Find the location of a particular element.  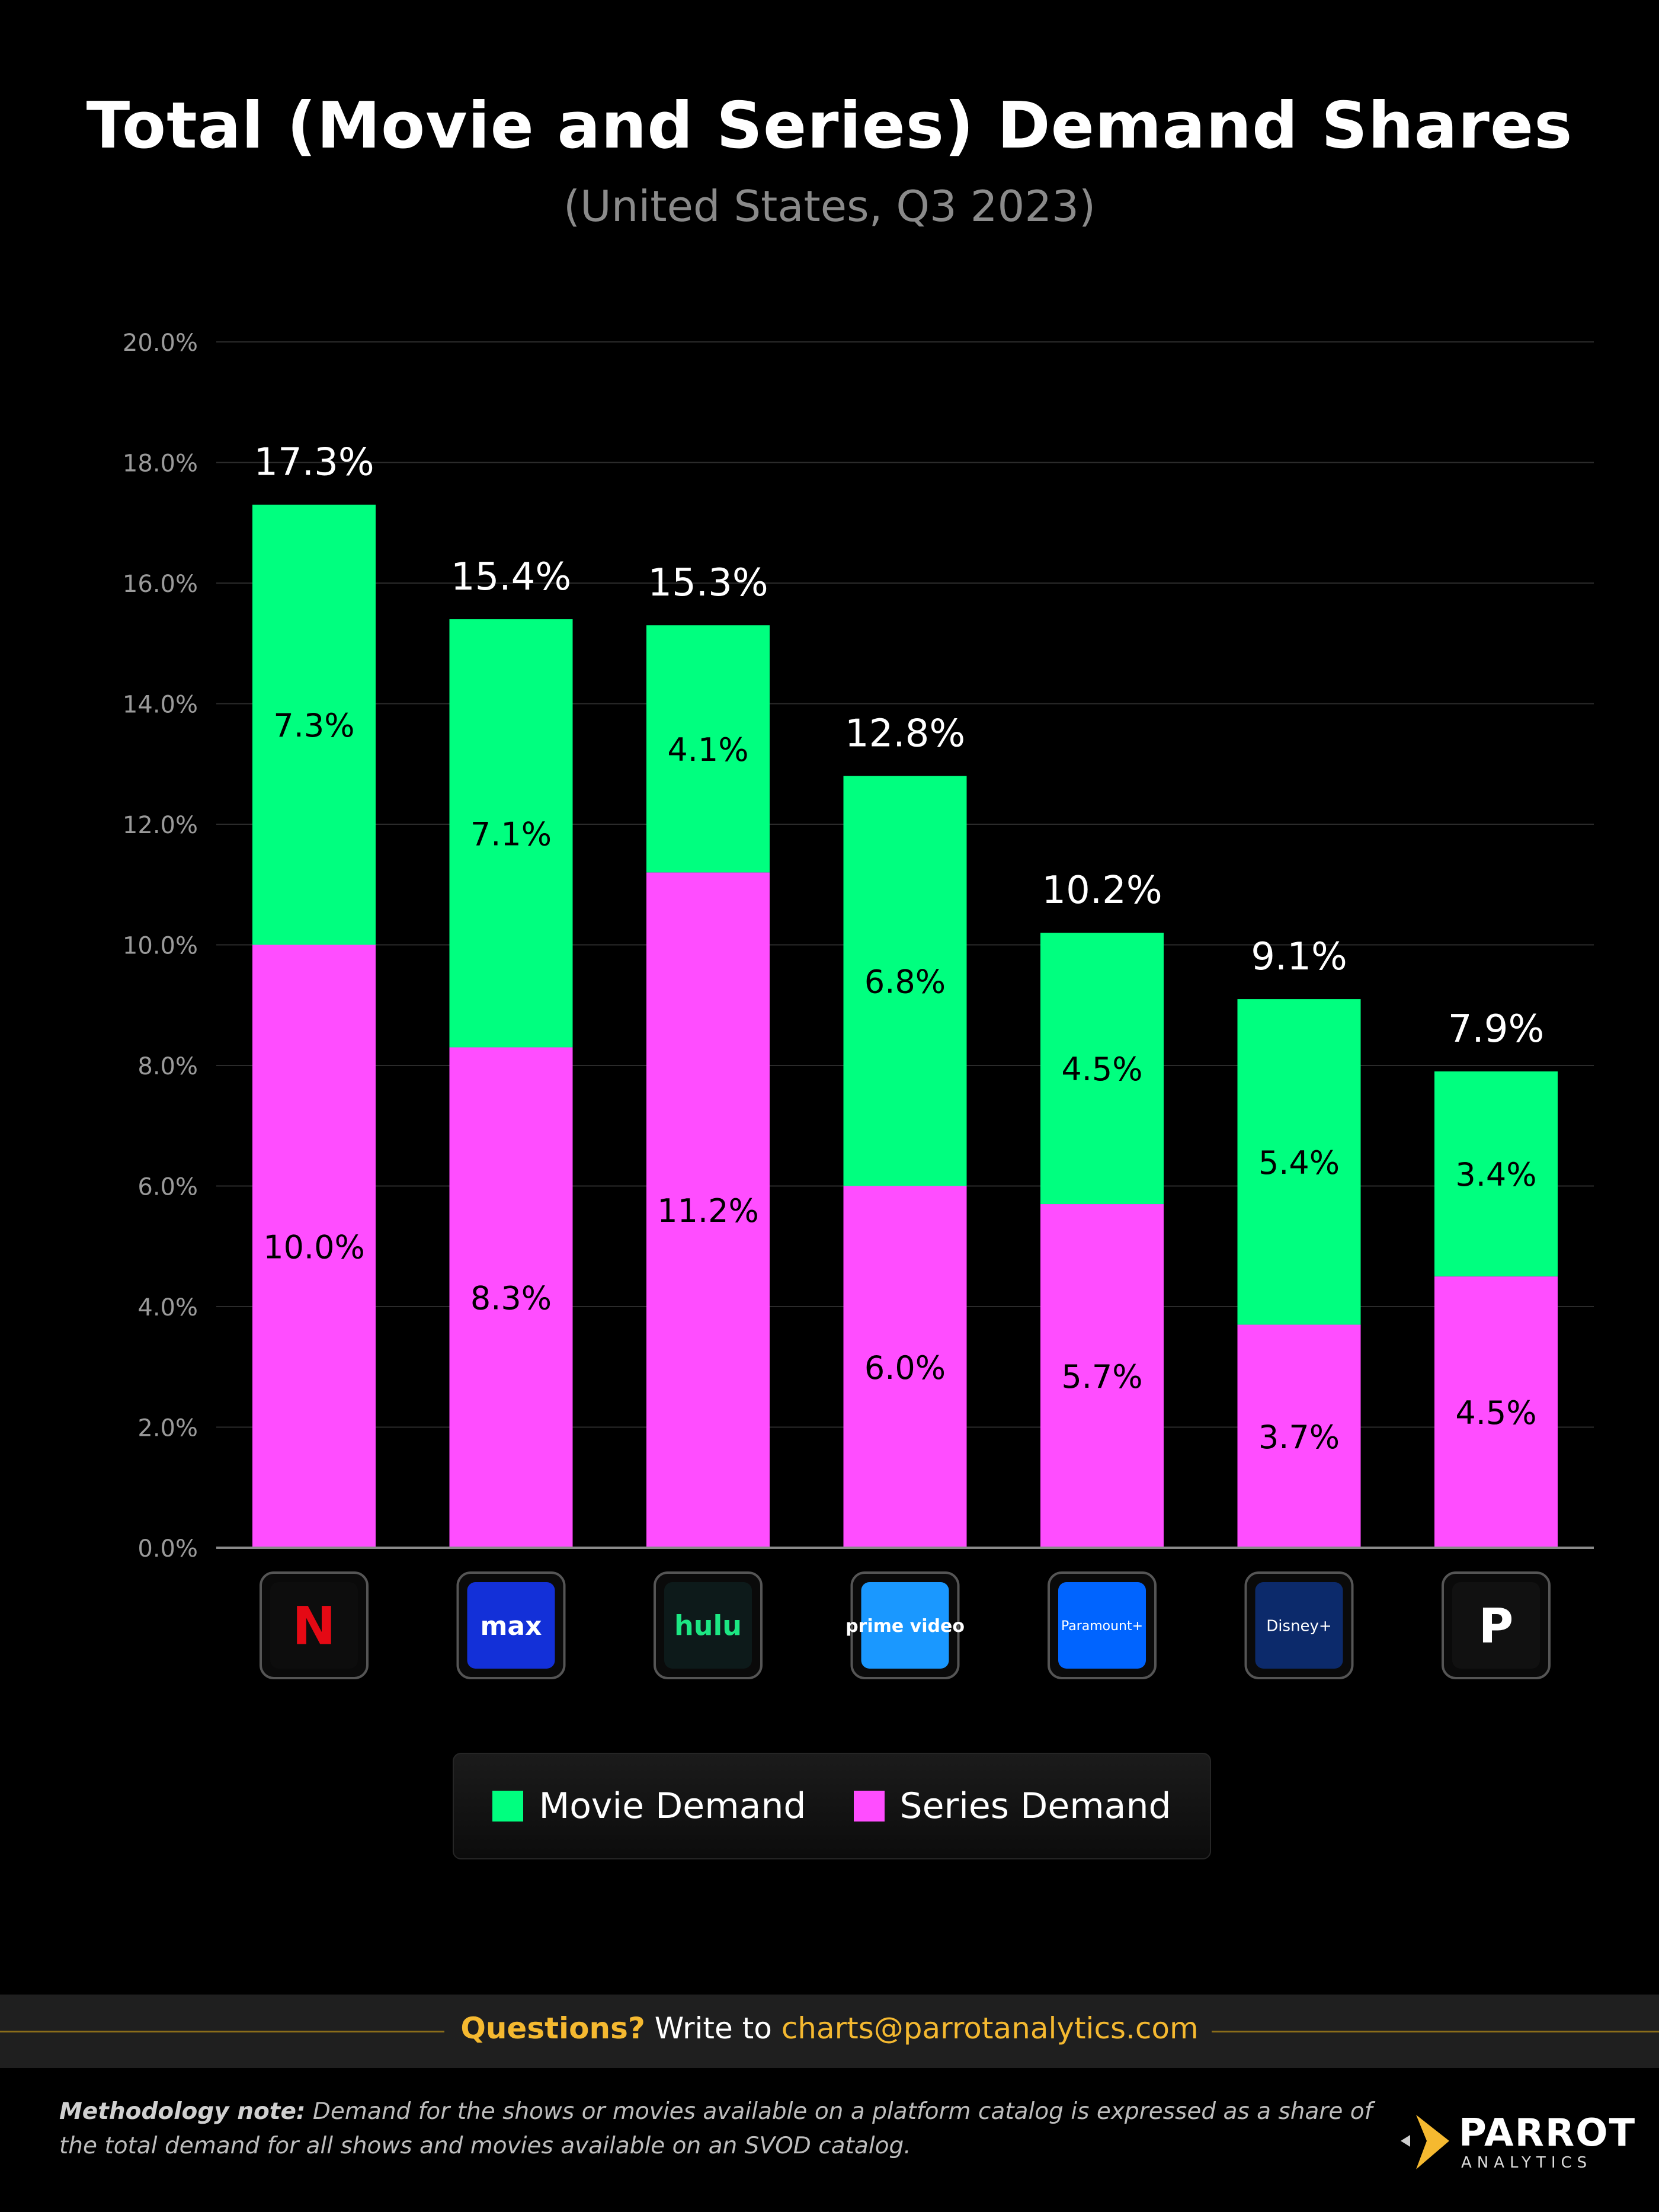

platform-logo-mark: prime video is located at coordinates (905, 1626).